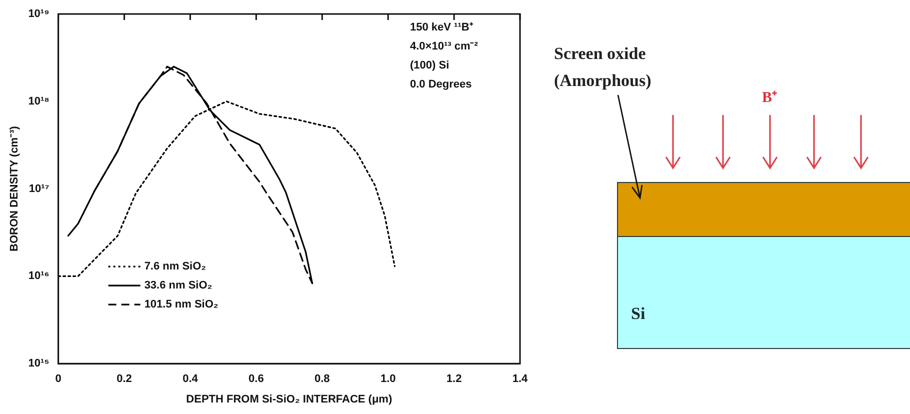  Describe the element at coordinates (181, 304) in the screenshot. I see `legend-label: 101.5 nm SiO₂` at that location.